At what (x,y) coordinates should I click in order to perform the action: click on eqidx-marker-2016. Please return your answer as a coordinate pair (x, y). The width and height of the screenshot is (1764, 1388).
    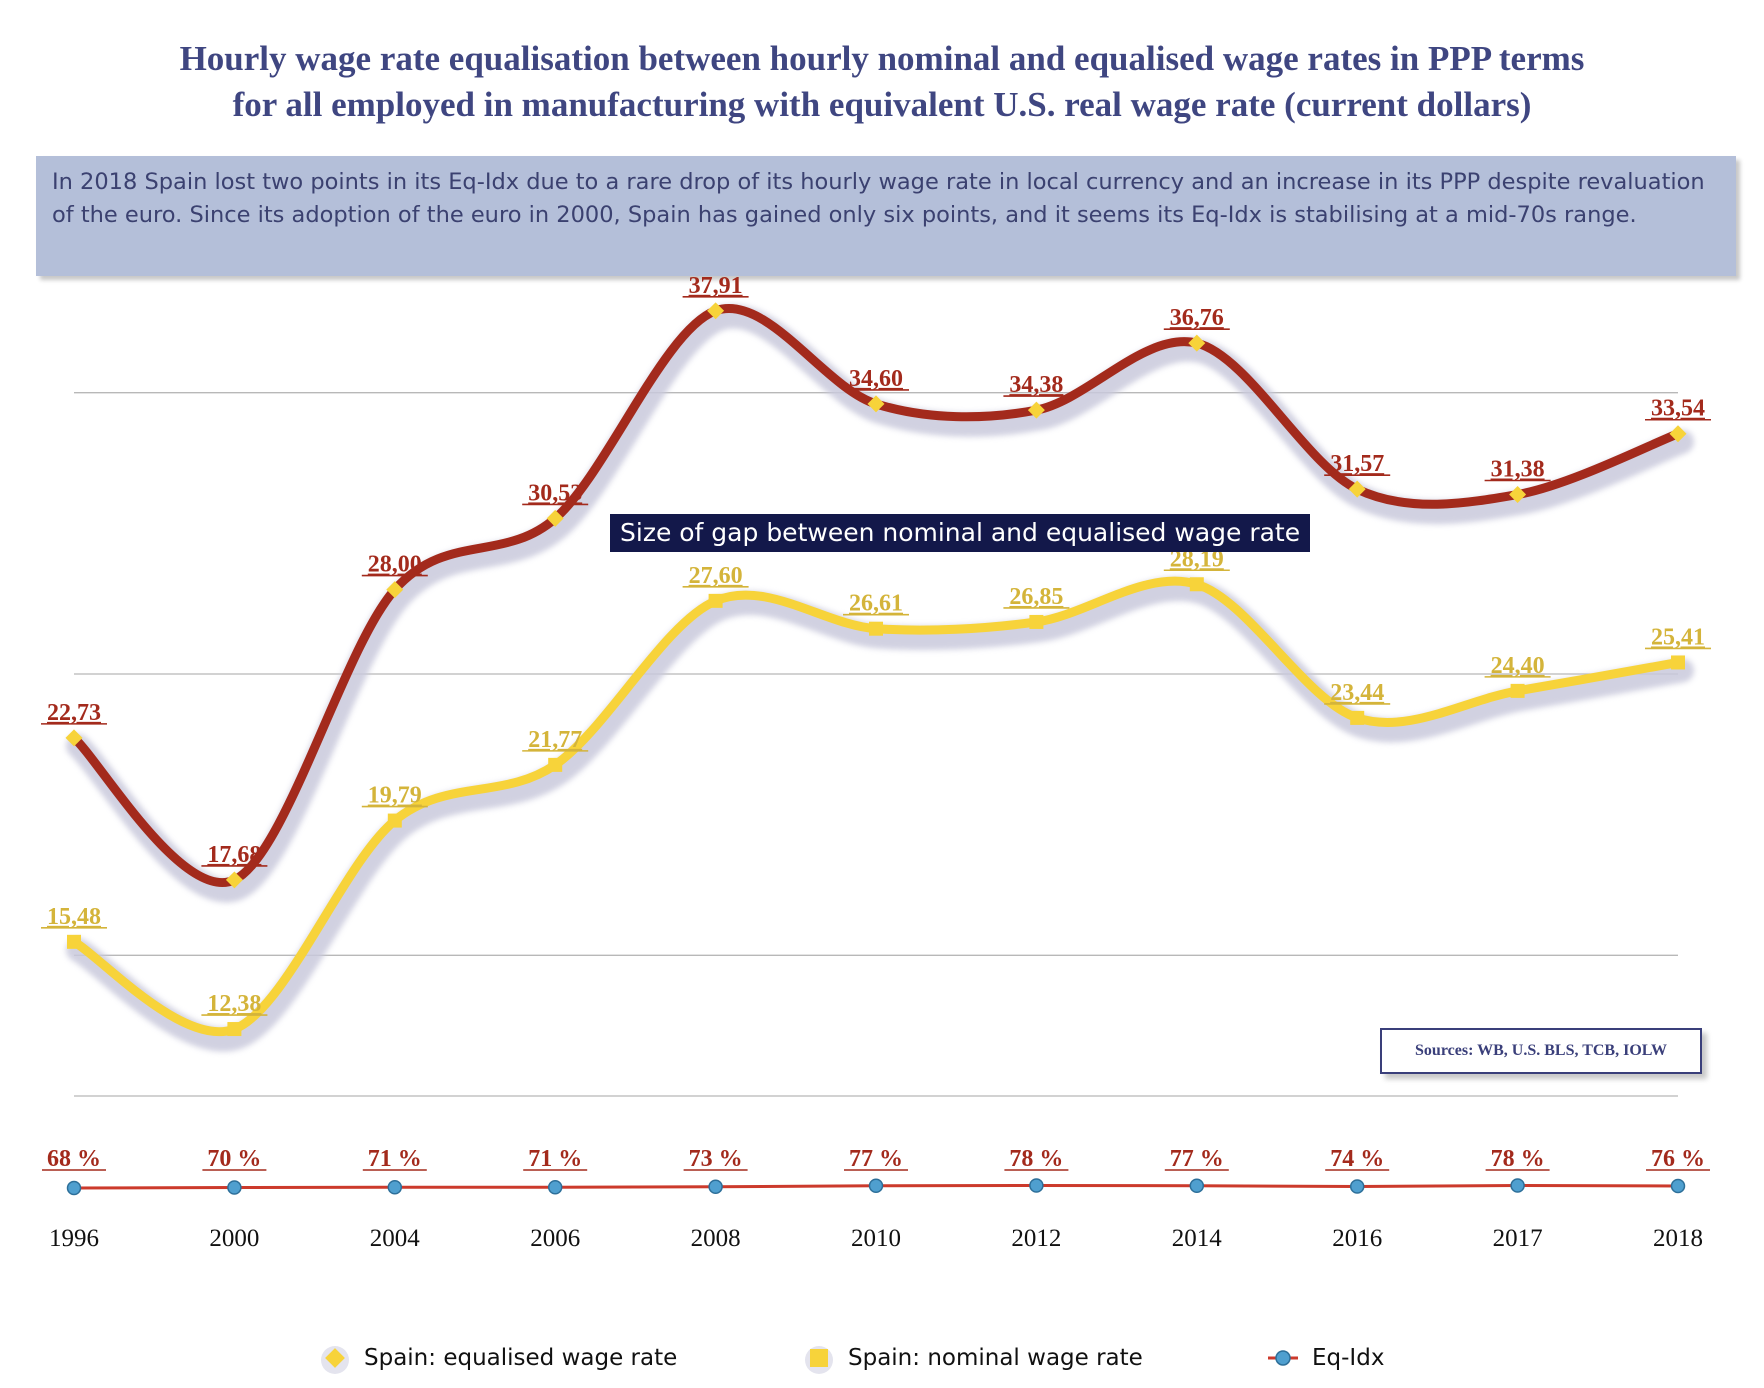
    Looking at the image, I should click on (1357, 1186).